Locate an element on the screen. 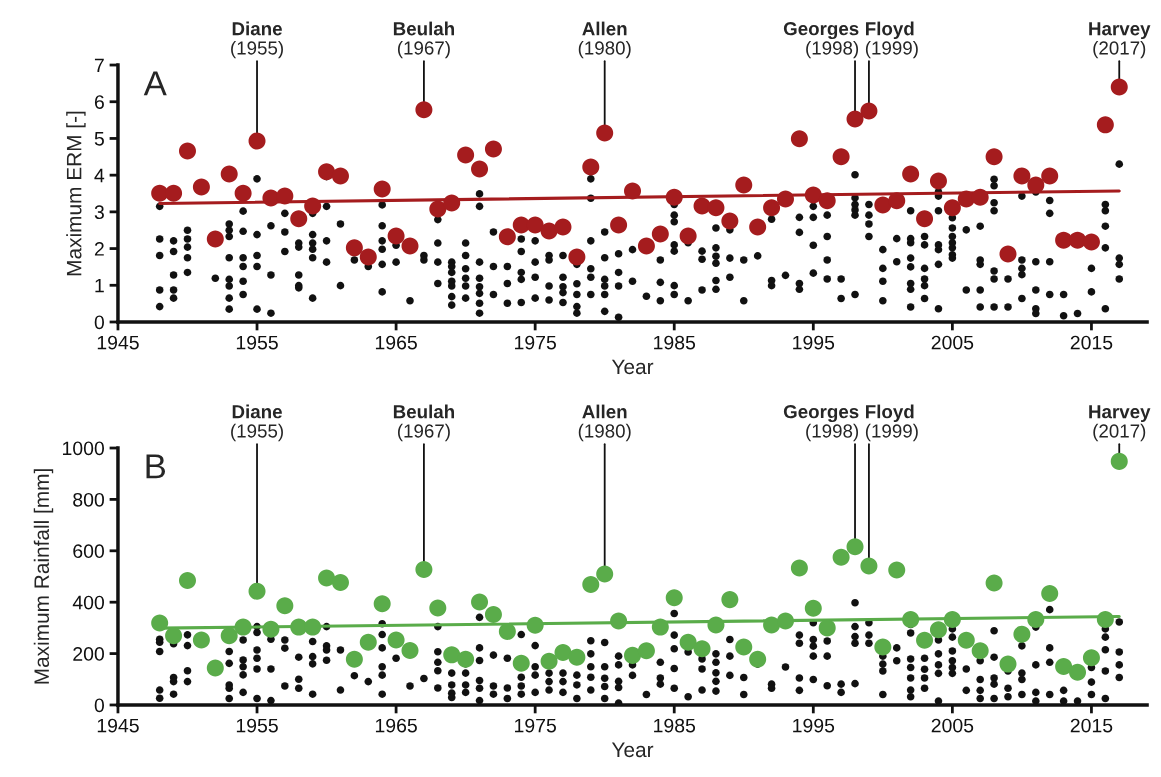 This screenshot has height=777, width=1161. y-tick-label: 7 is located at coordinates (99, 65).